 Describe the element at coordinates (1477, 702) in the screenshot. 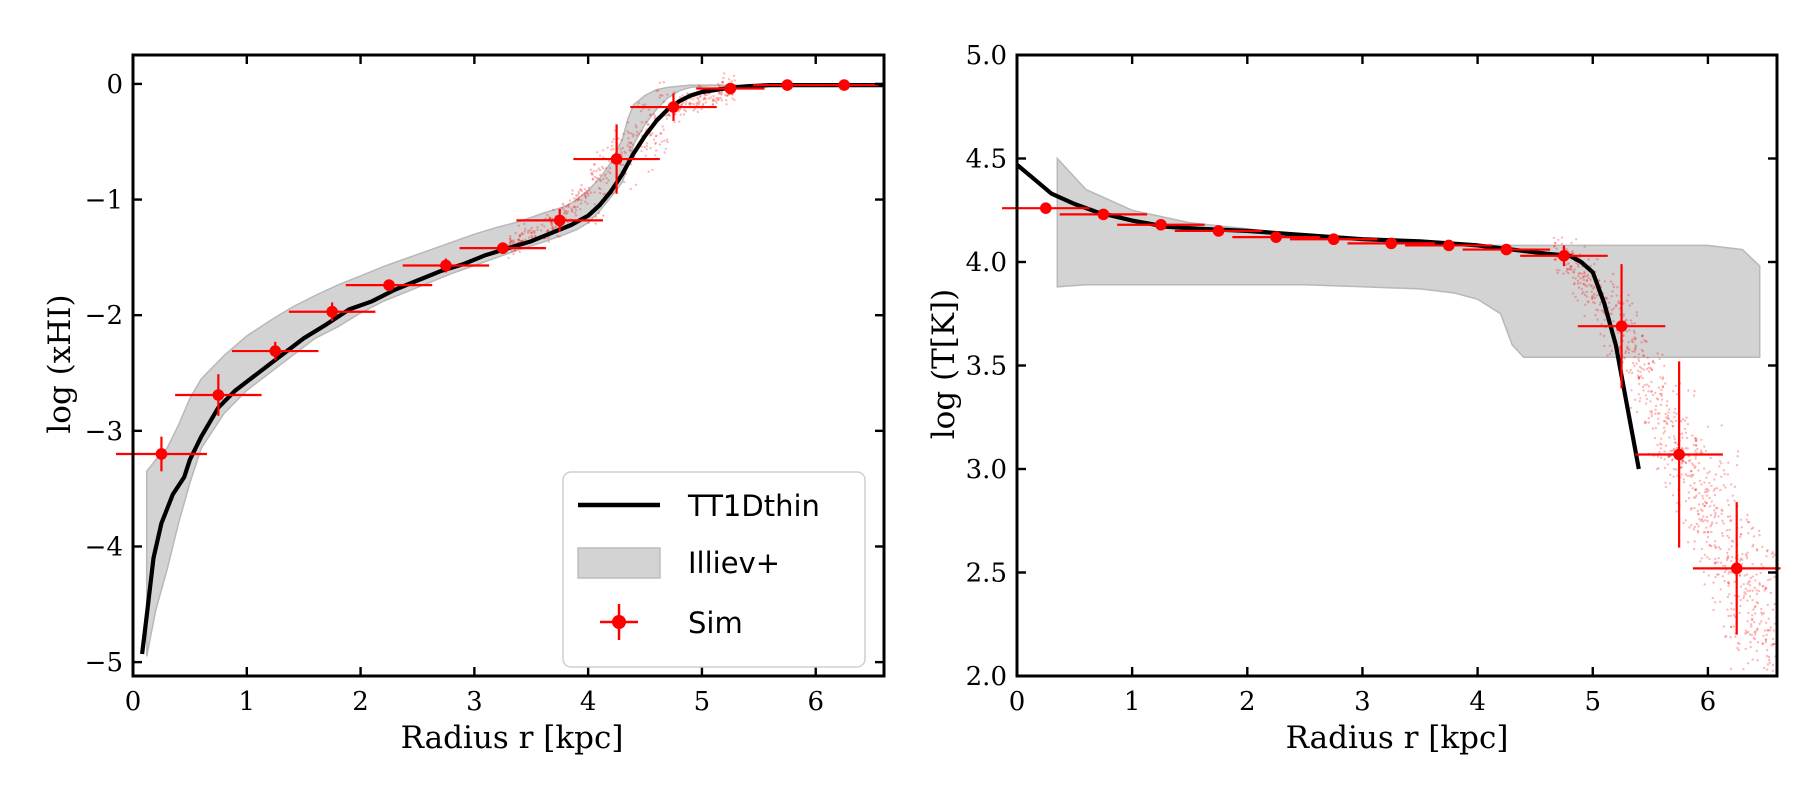

I see `x-tick-label: 4` at that location.